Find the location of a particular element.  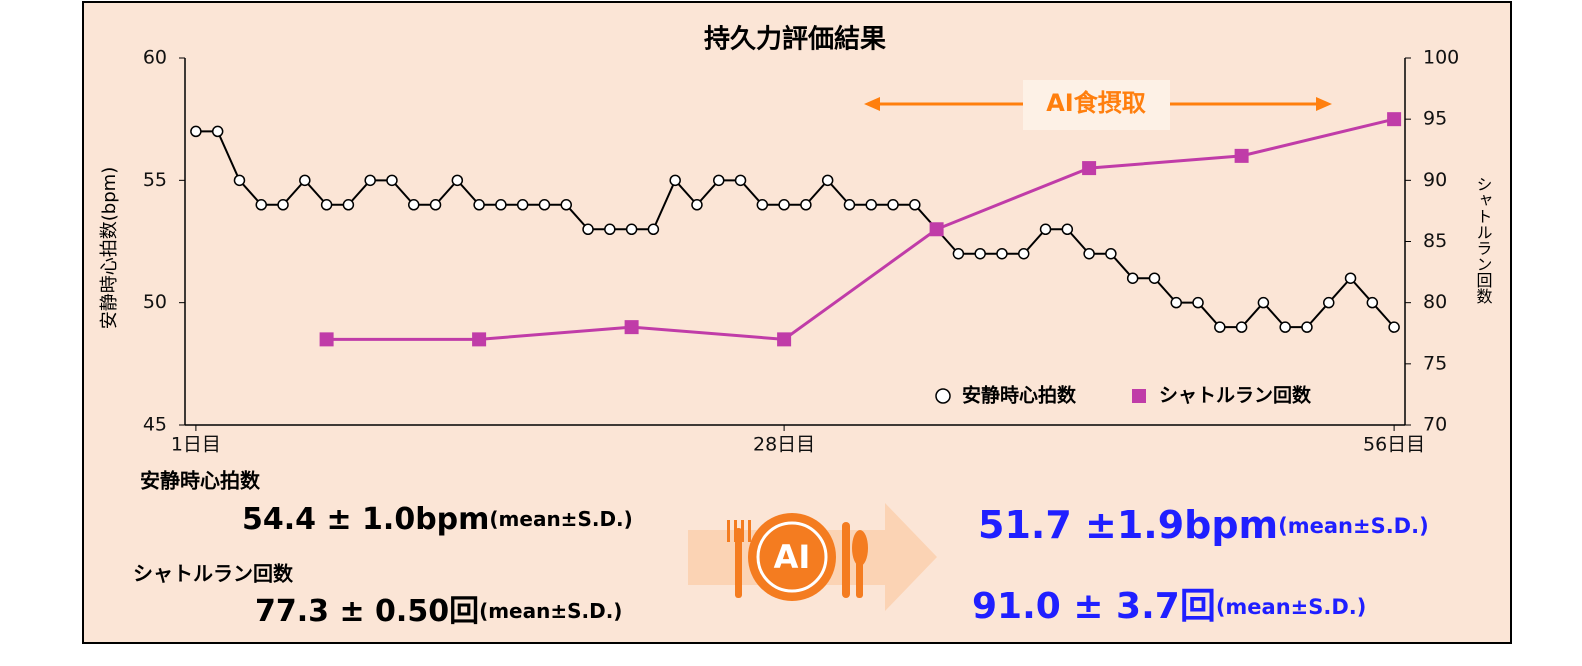

summary-value-text: 91.0 ± 3.7回 is located at coordinates (1094, 606).